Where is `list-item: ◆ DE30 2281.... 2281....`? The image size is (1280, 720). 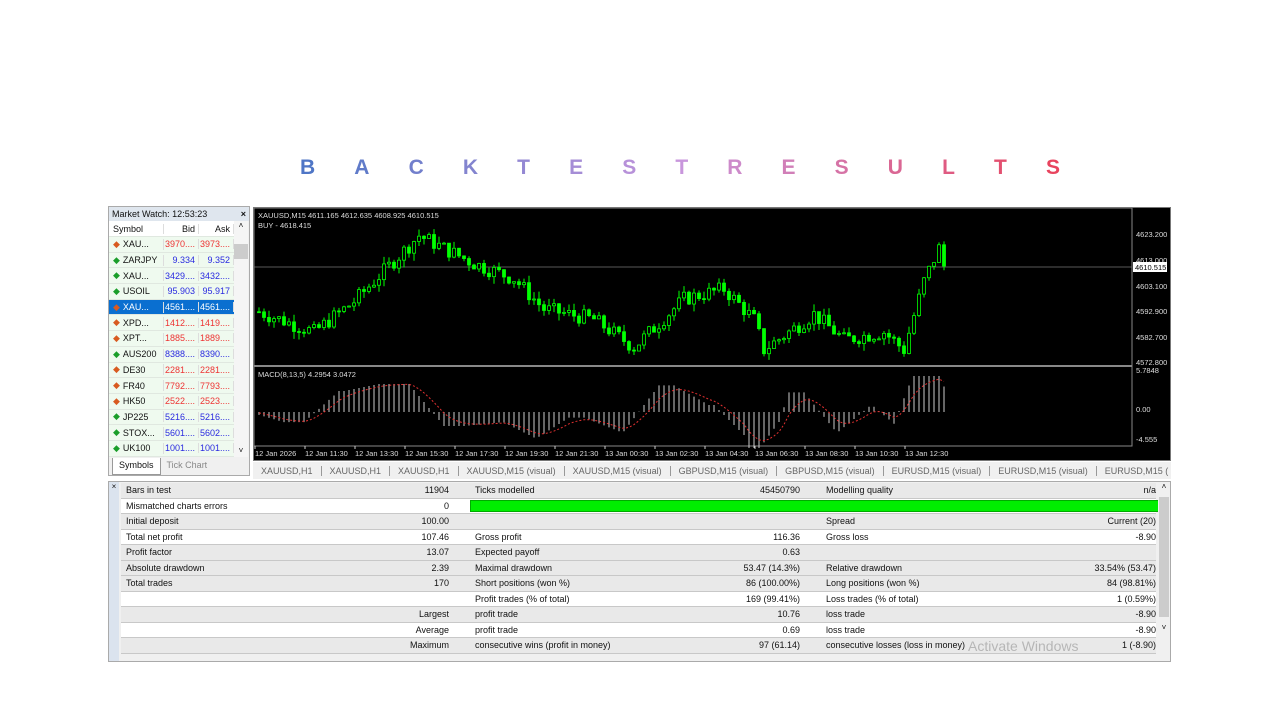
list-item: ◆ DE30 2281.... 2281.... is located at coordinates (172, 370).